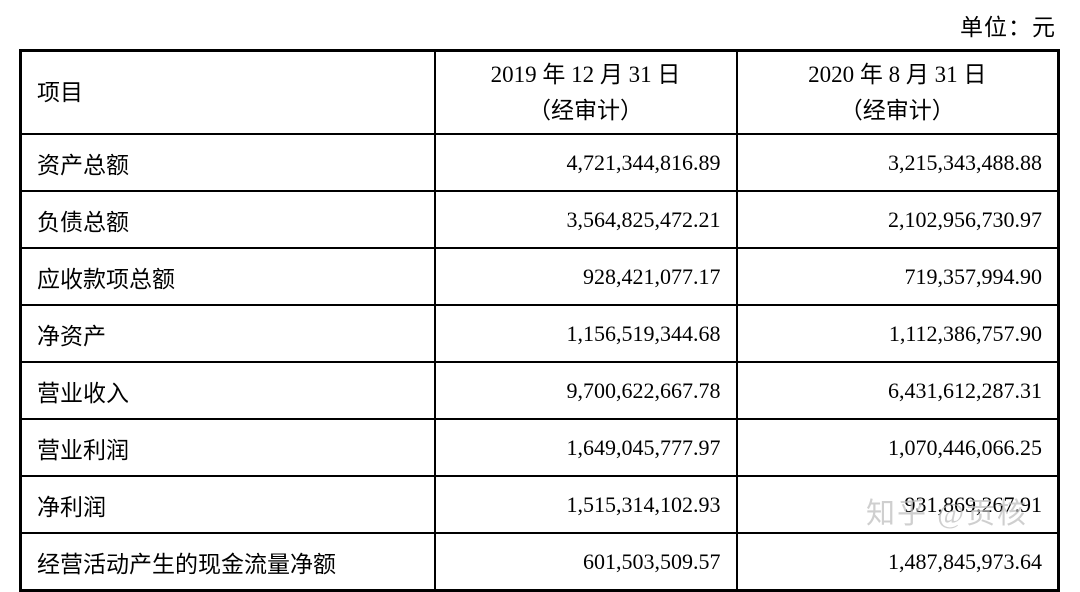 The width and height of the screenshot is (1080, 592). I want to click on row-item-label: 营业收入, so click(227, 390).